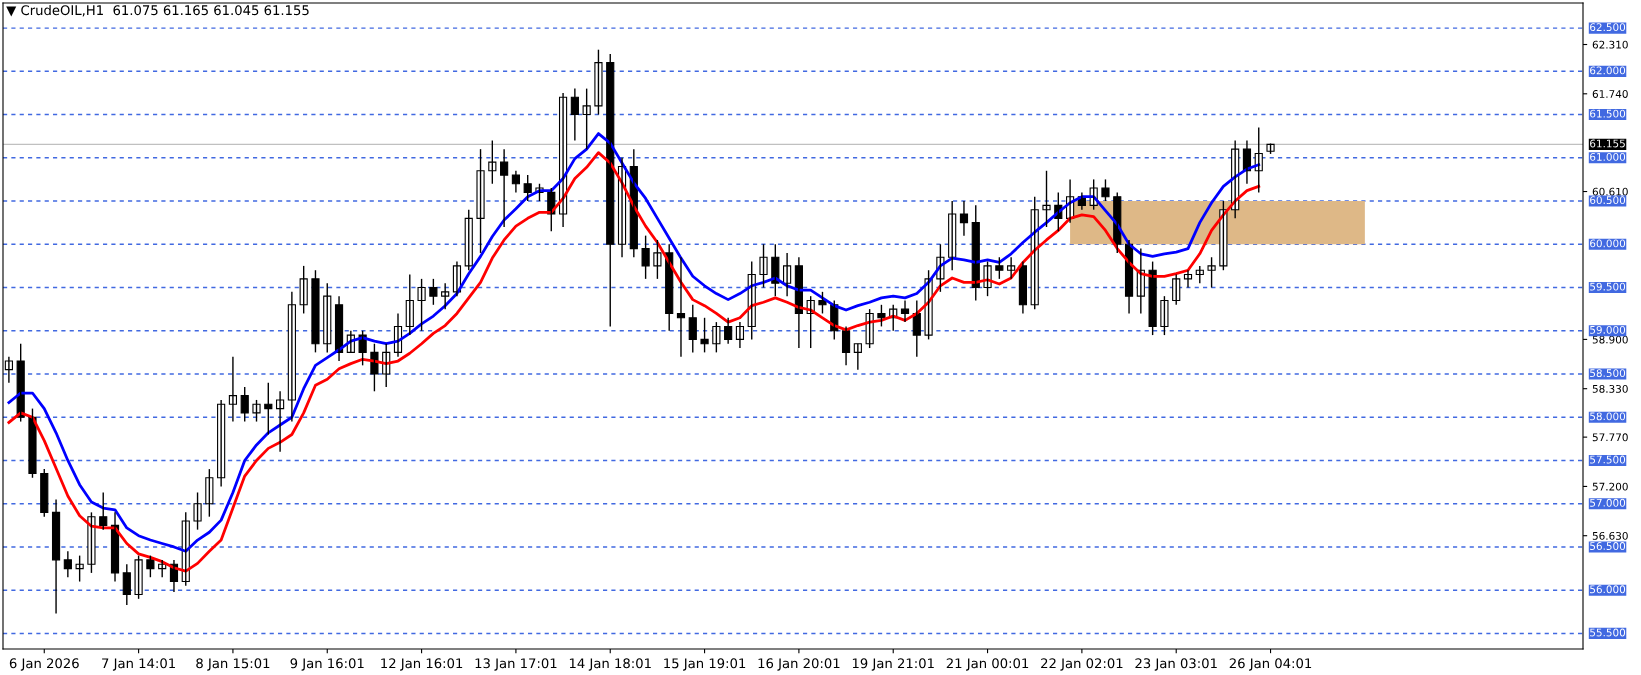  Describe the element at coordinates (799, 664) in the screenshot. I see `x-tick-label: 16 Jan 20:01` at that location.